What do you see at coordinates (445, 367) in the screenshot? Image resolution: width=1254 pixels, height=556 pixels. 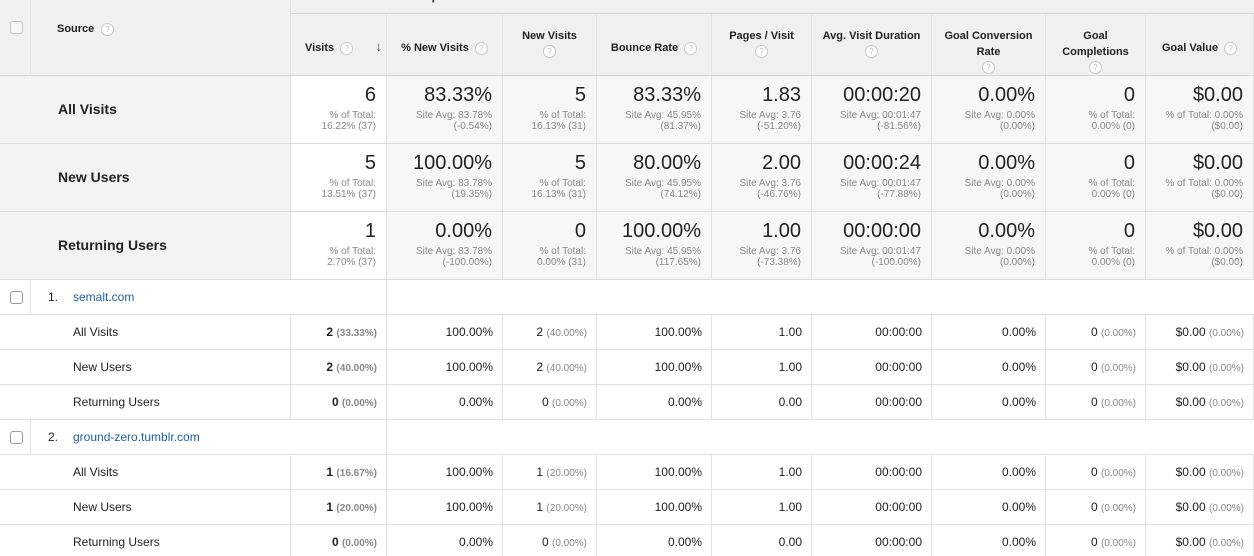 I see `cell-pct-new-visits: 100.00%` at bounding box center [445, 367].